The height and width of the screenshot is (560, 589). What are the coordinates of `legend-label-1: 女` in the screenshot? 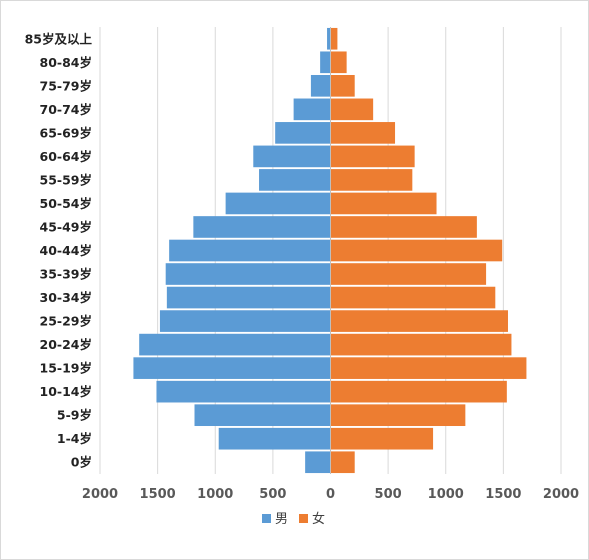 It's located at (318, 519).